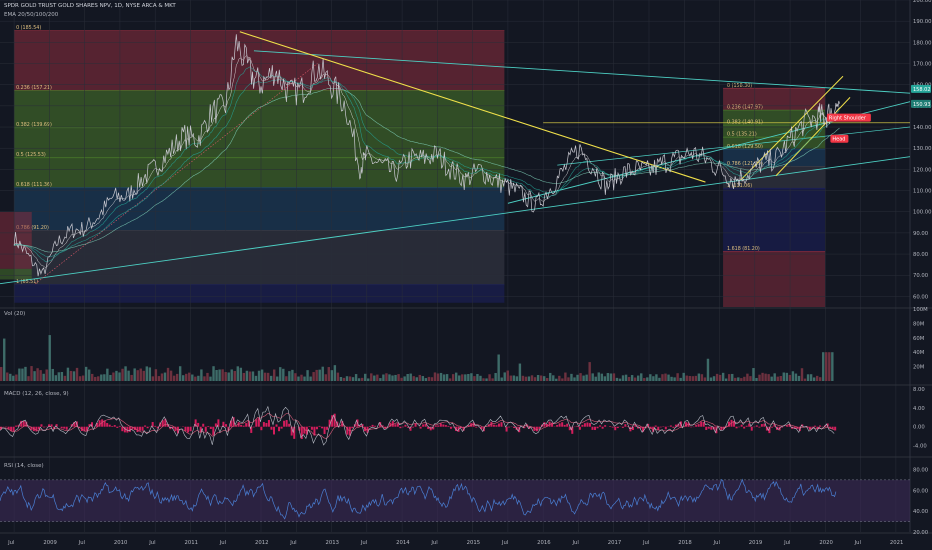  What do you see at coordinates (919, 339) in the screenshot?
I see `volume-tick-label: 60M` at bounding box center [919, 339].